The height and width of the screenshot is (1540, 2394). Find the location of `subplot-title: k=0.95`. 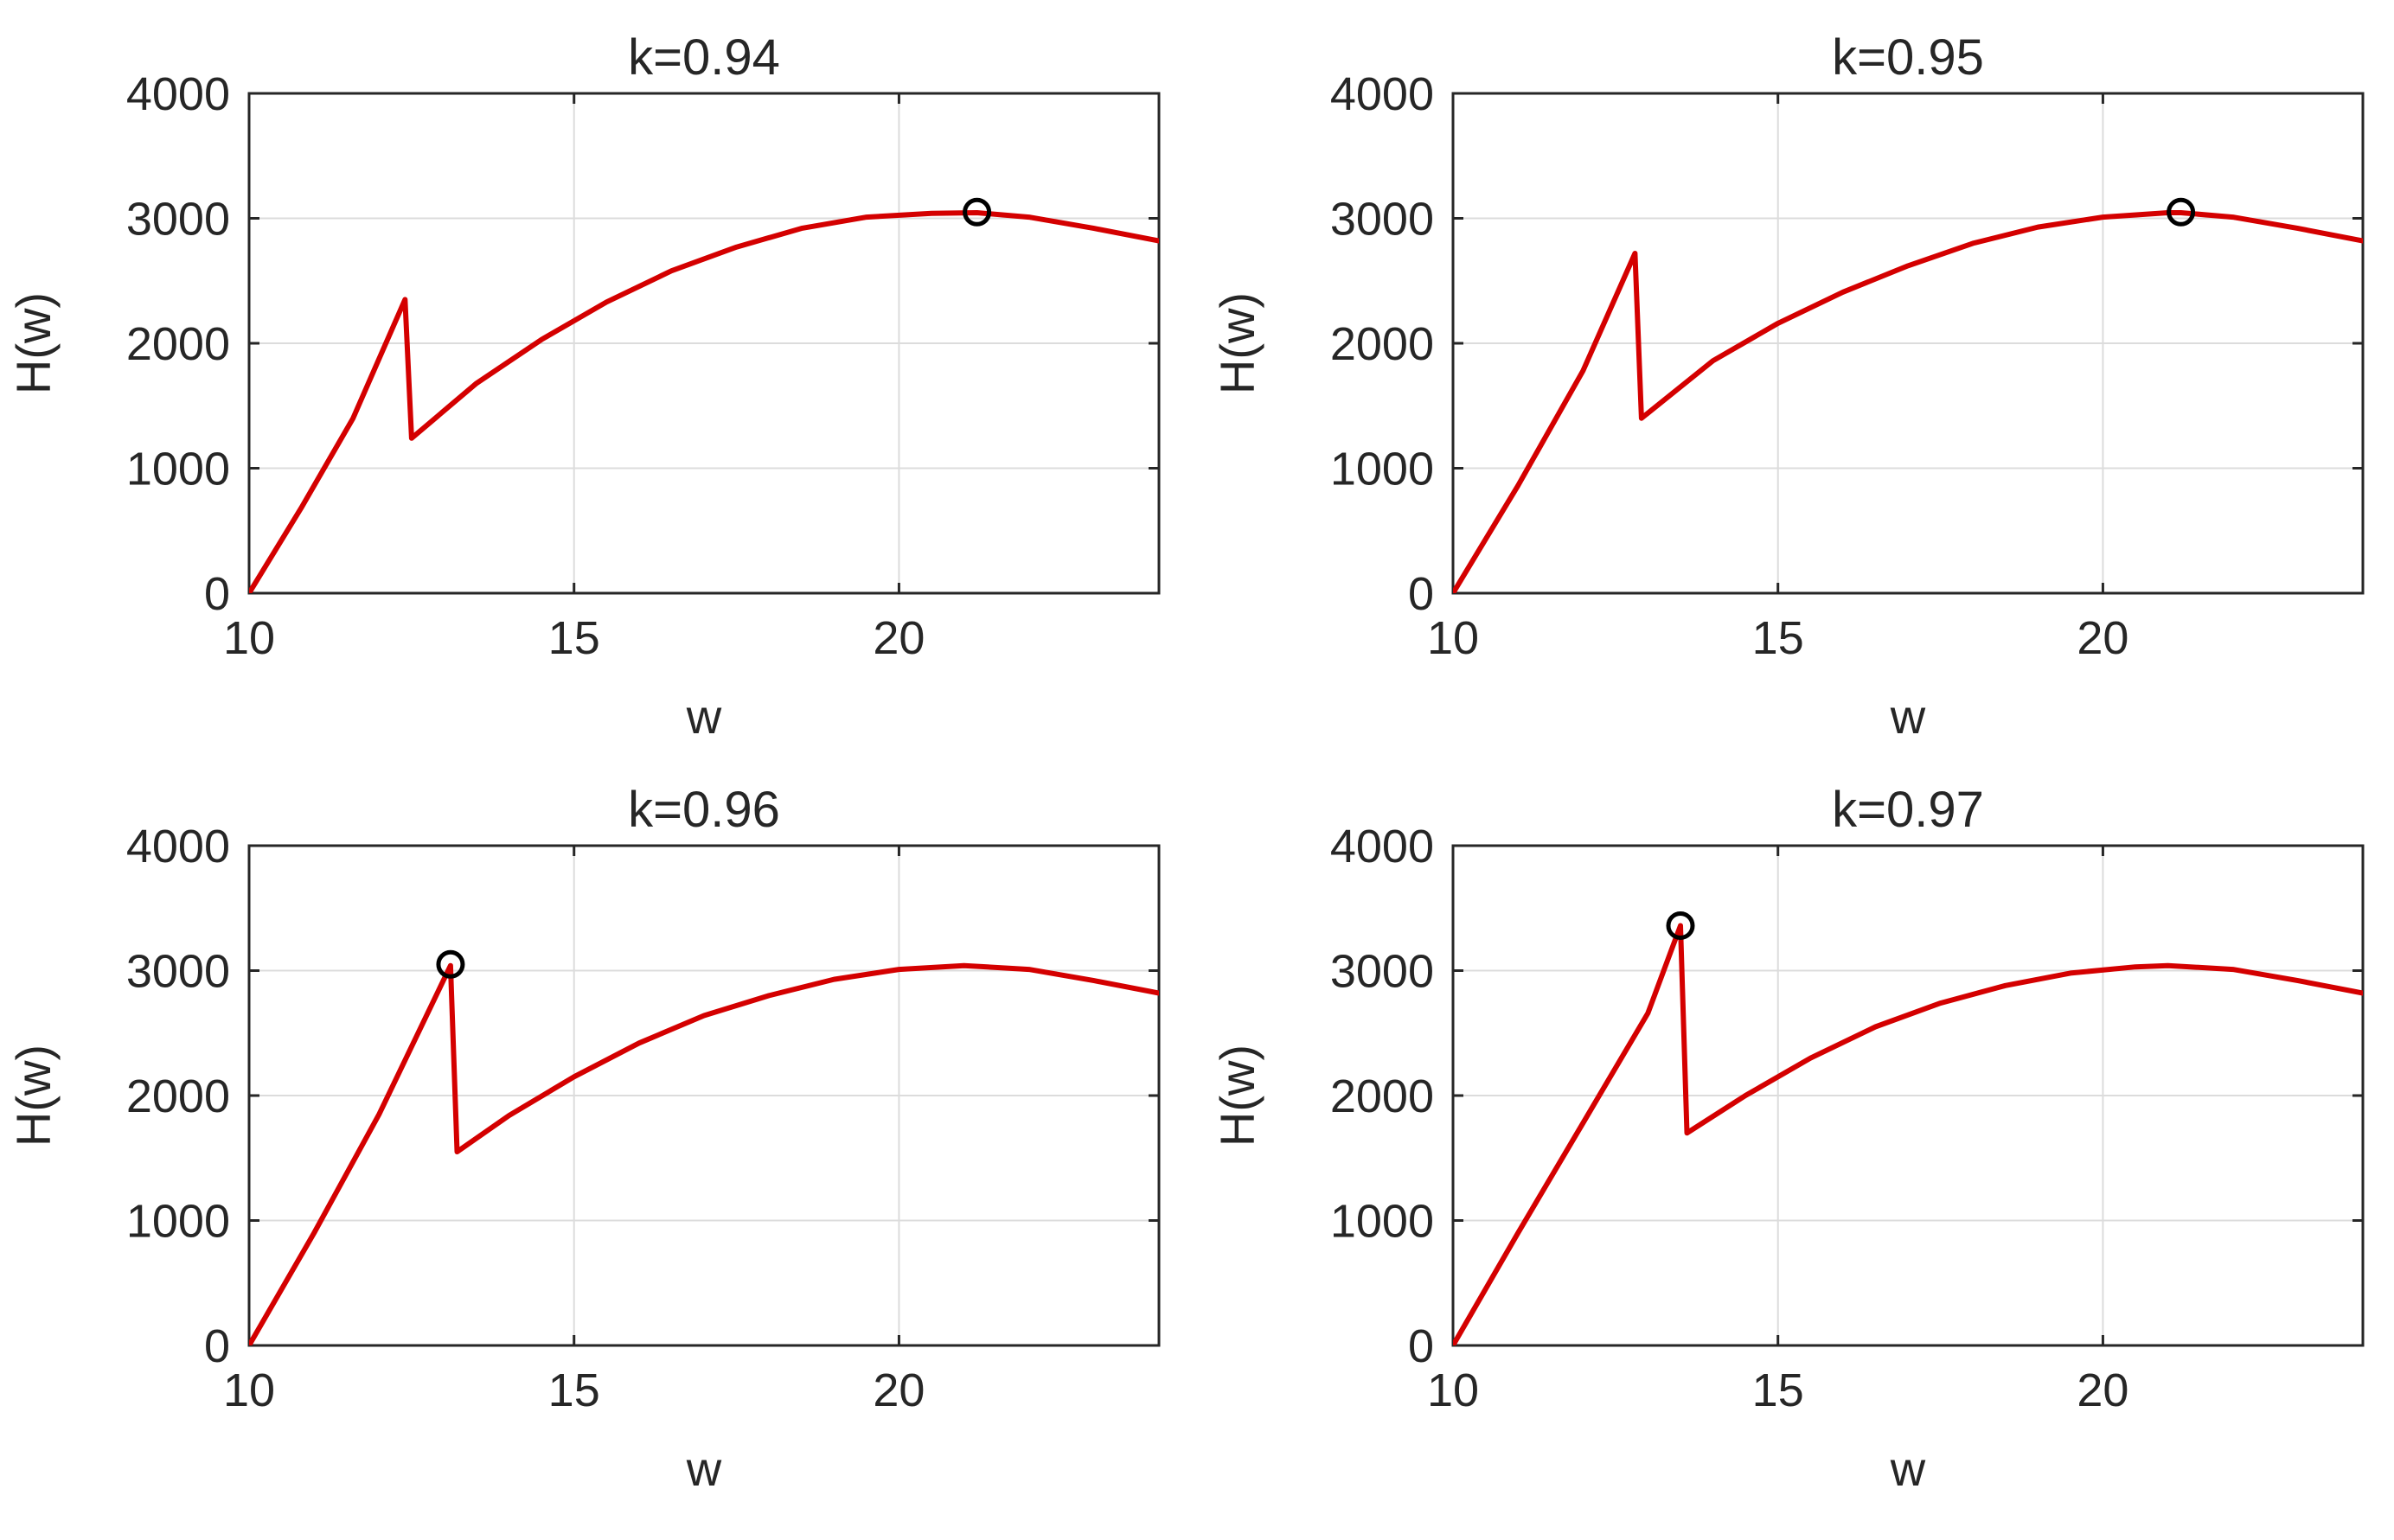

subplot-title: k=0.95 is located at coordinates (1908, 57).